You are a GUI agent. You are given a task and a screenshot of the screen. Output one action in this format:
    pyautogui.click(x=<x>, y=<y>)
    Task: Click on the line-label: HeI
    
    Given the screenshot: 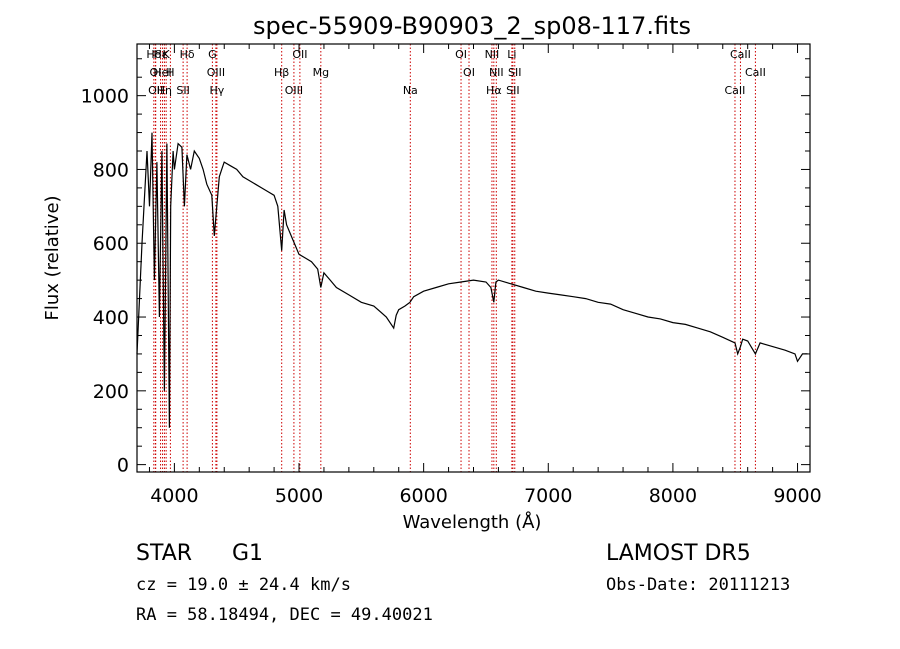 What is the action you would take?
    pyautogui.click(x=162, y=72)
    